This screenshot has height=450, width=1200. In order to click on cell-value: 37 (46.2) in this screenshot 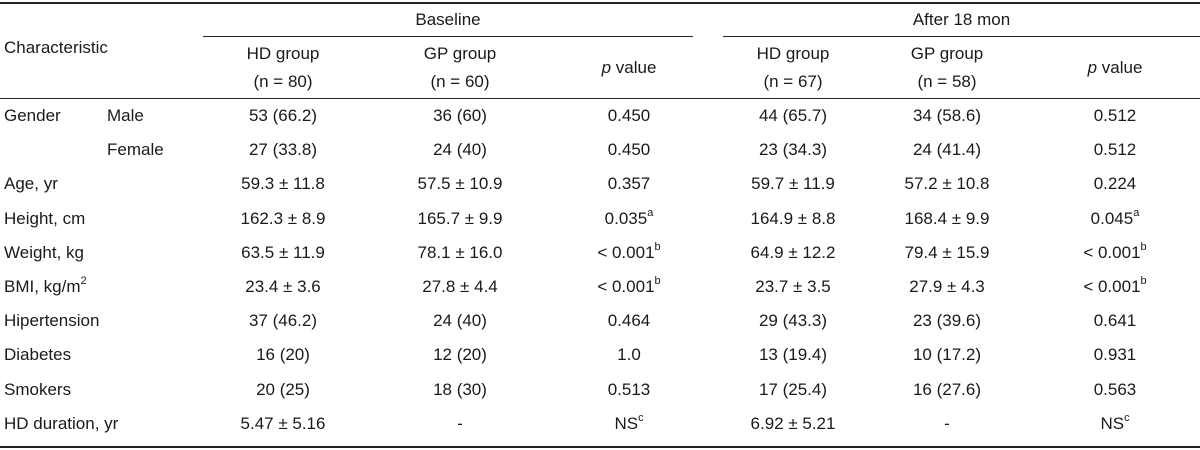, I will do `click(283, 320)`.